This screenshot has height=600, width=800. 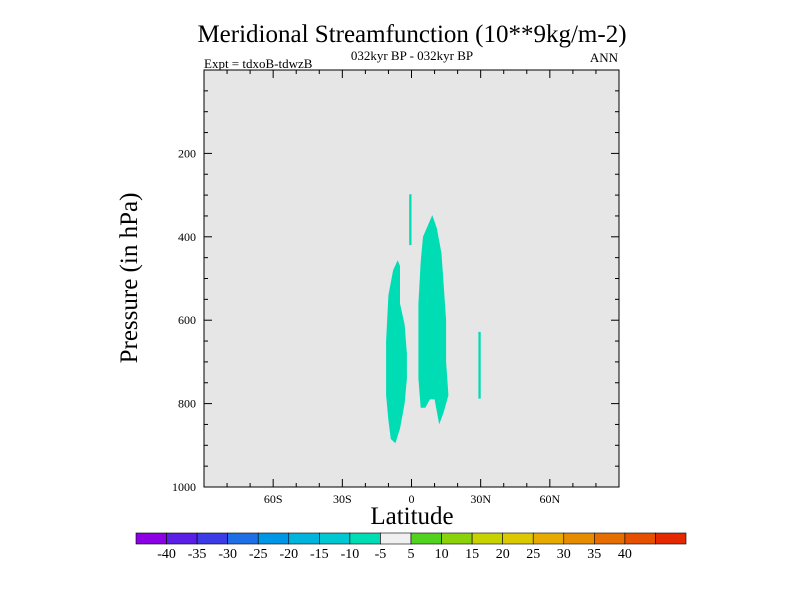 What do you see at coordinates (273, 499) in the screenshot?
I see `x-tick-label: 60S` at bounding box center [273, 499].